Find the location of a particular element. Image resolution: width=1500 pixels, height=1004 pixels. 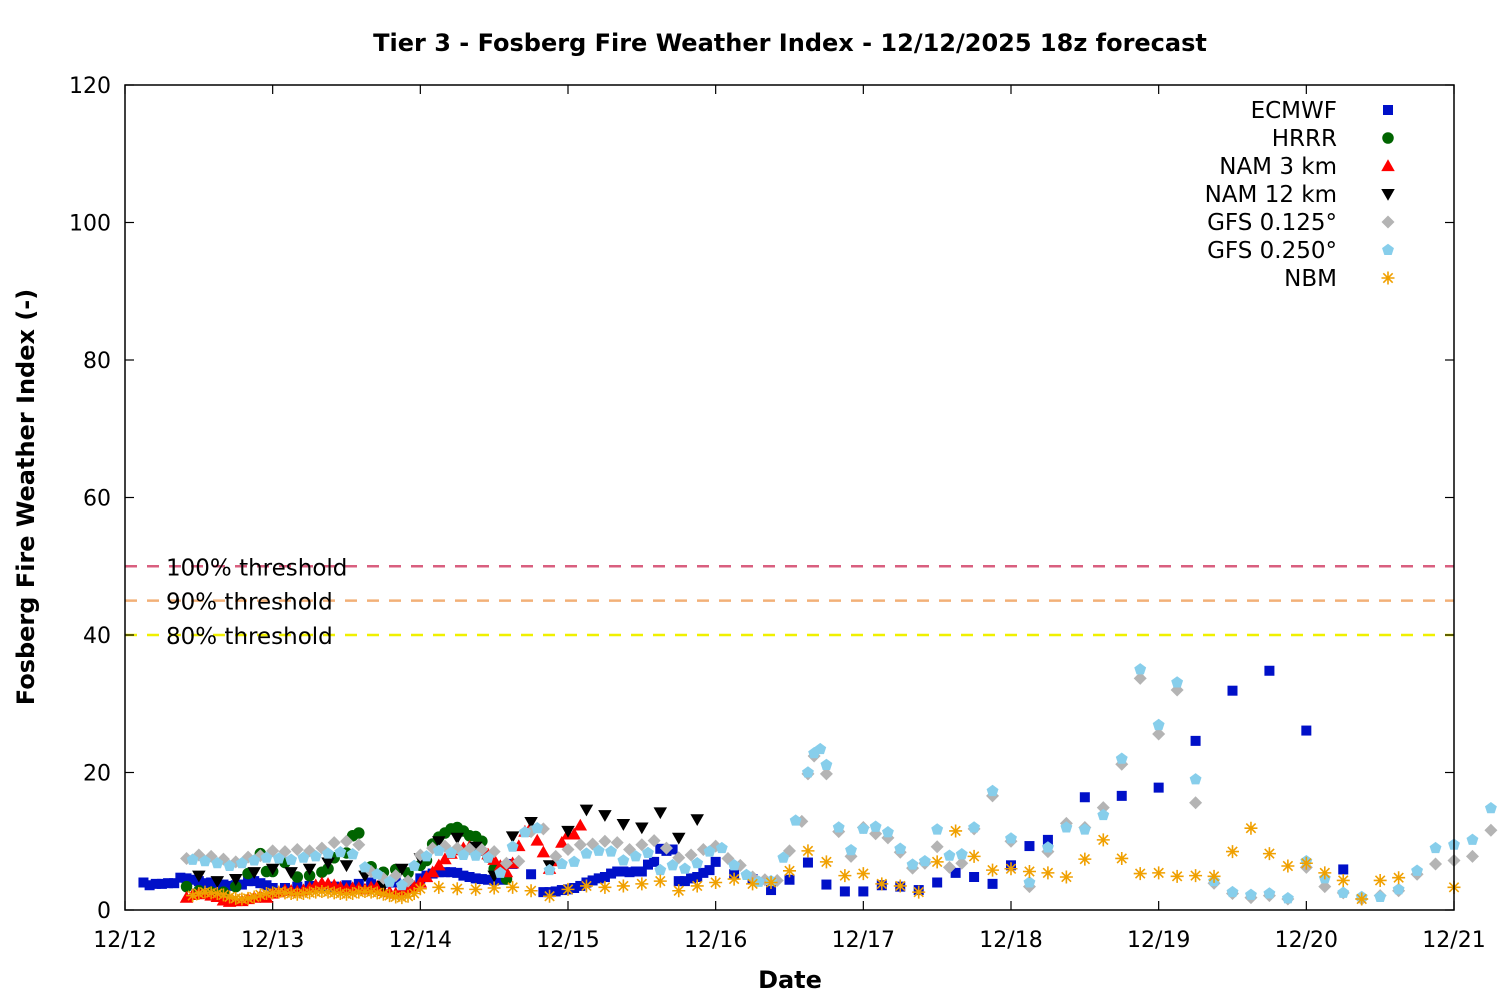

legend-label: NAM 12 km is located at coordinates (1271, 195).